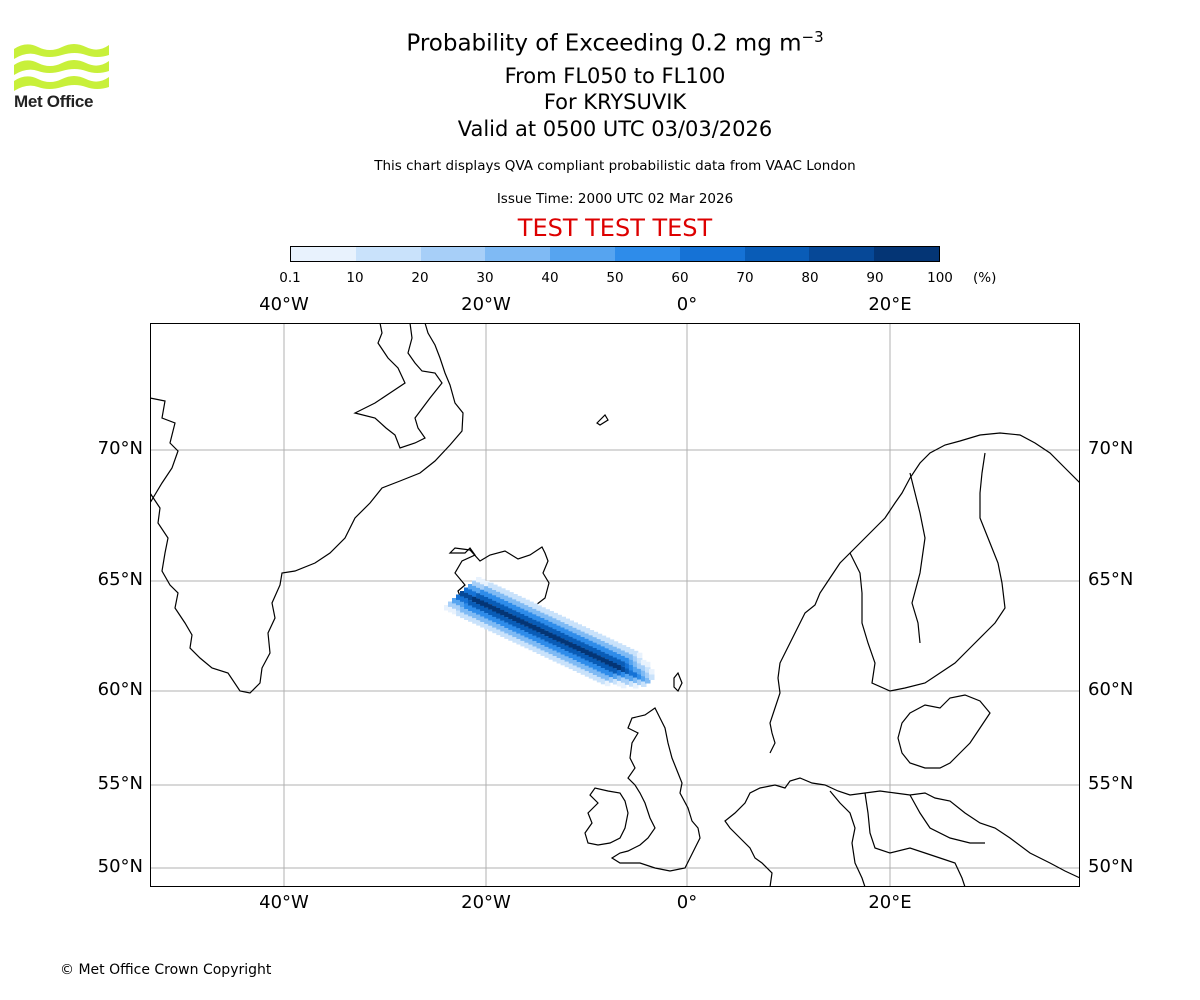 The image size is (1200, 1000). I want to click on longitude-label: 20°W, so click(486, 304).